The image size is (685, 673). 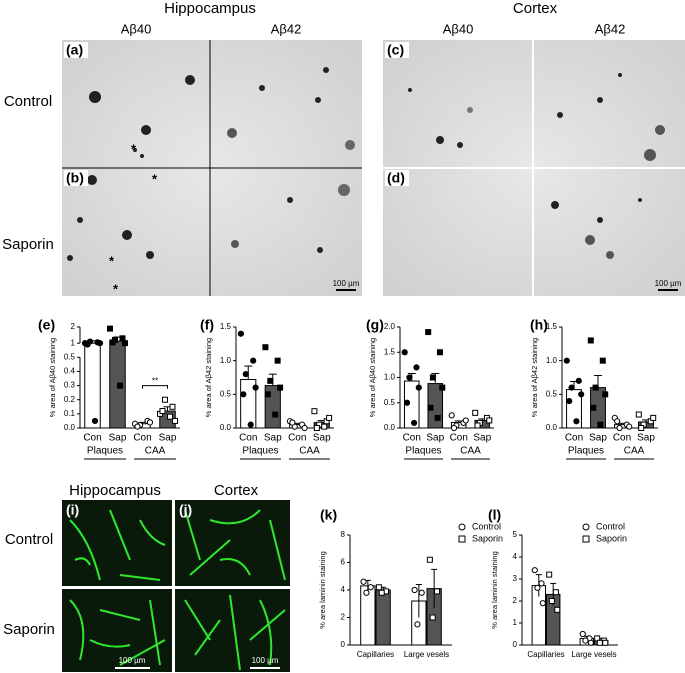 I want to click on x-tick-label: Large vesels, so click(x=426, y=654).